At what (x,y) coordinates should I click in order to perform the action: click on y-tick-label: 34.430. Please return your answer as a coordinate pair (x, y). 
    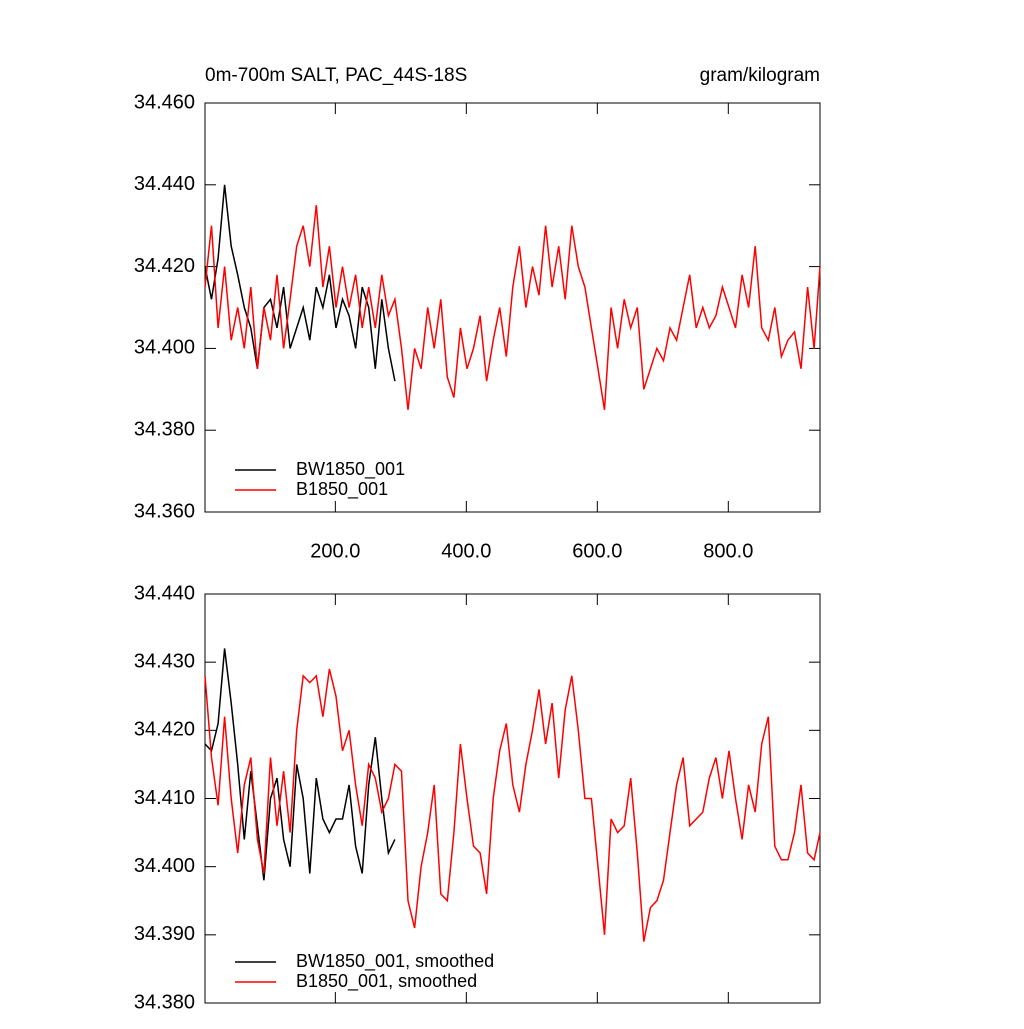
    Looking at the image, I should click on (164, 661).